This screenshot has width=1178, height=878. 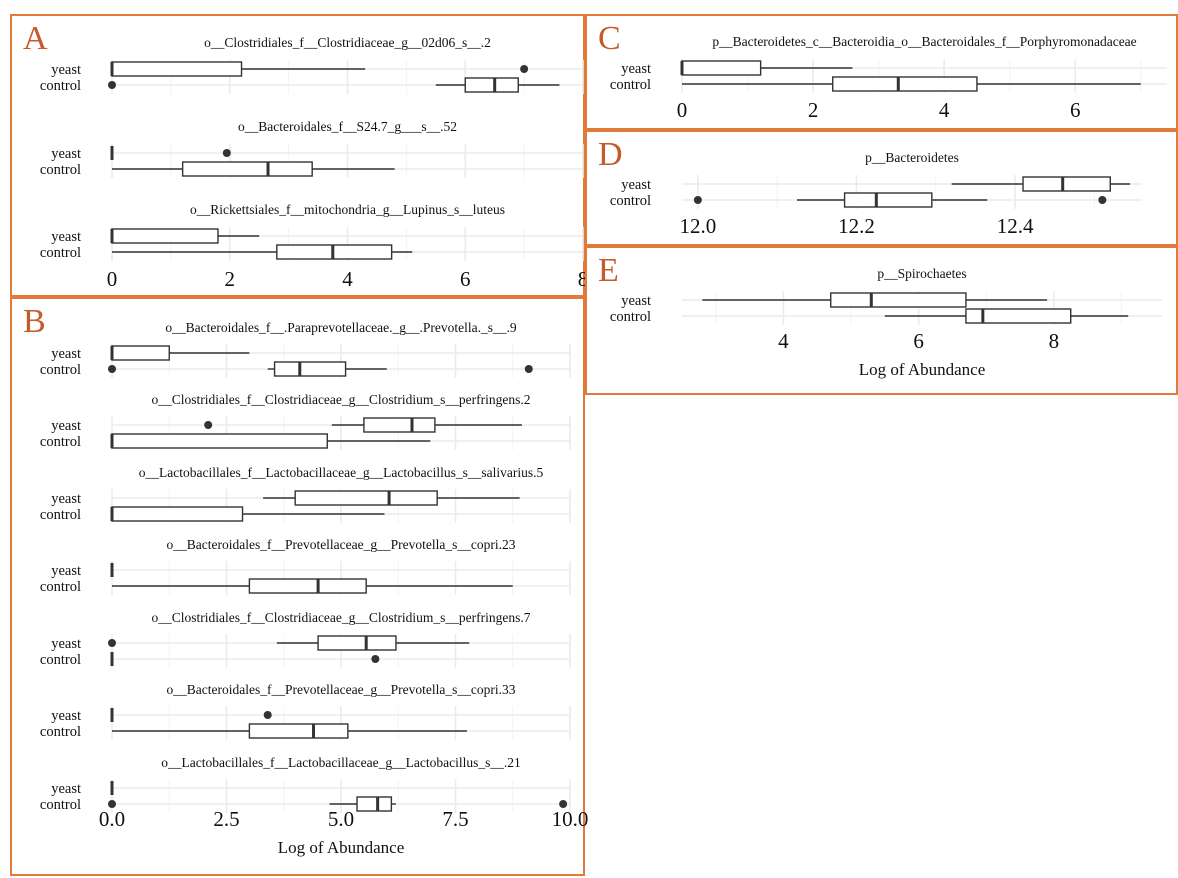 I want to click on x-tick-label: 10.0, so click(x=570, y=819).